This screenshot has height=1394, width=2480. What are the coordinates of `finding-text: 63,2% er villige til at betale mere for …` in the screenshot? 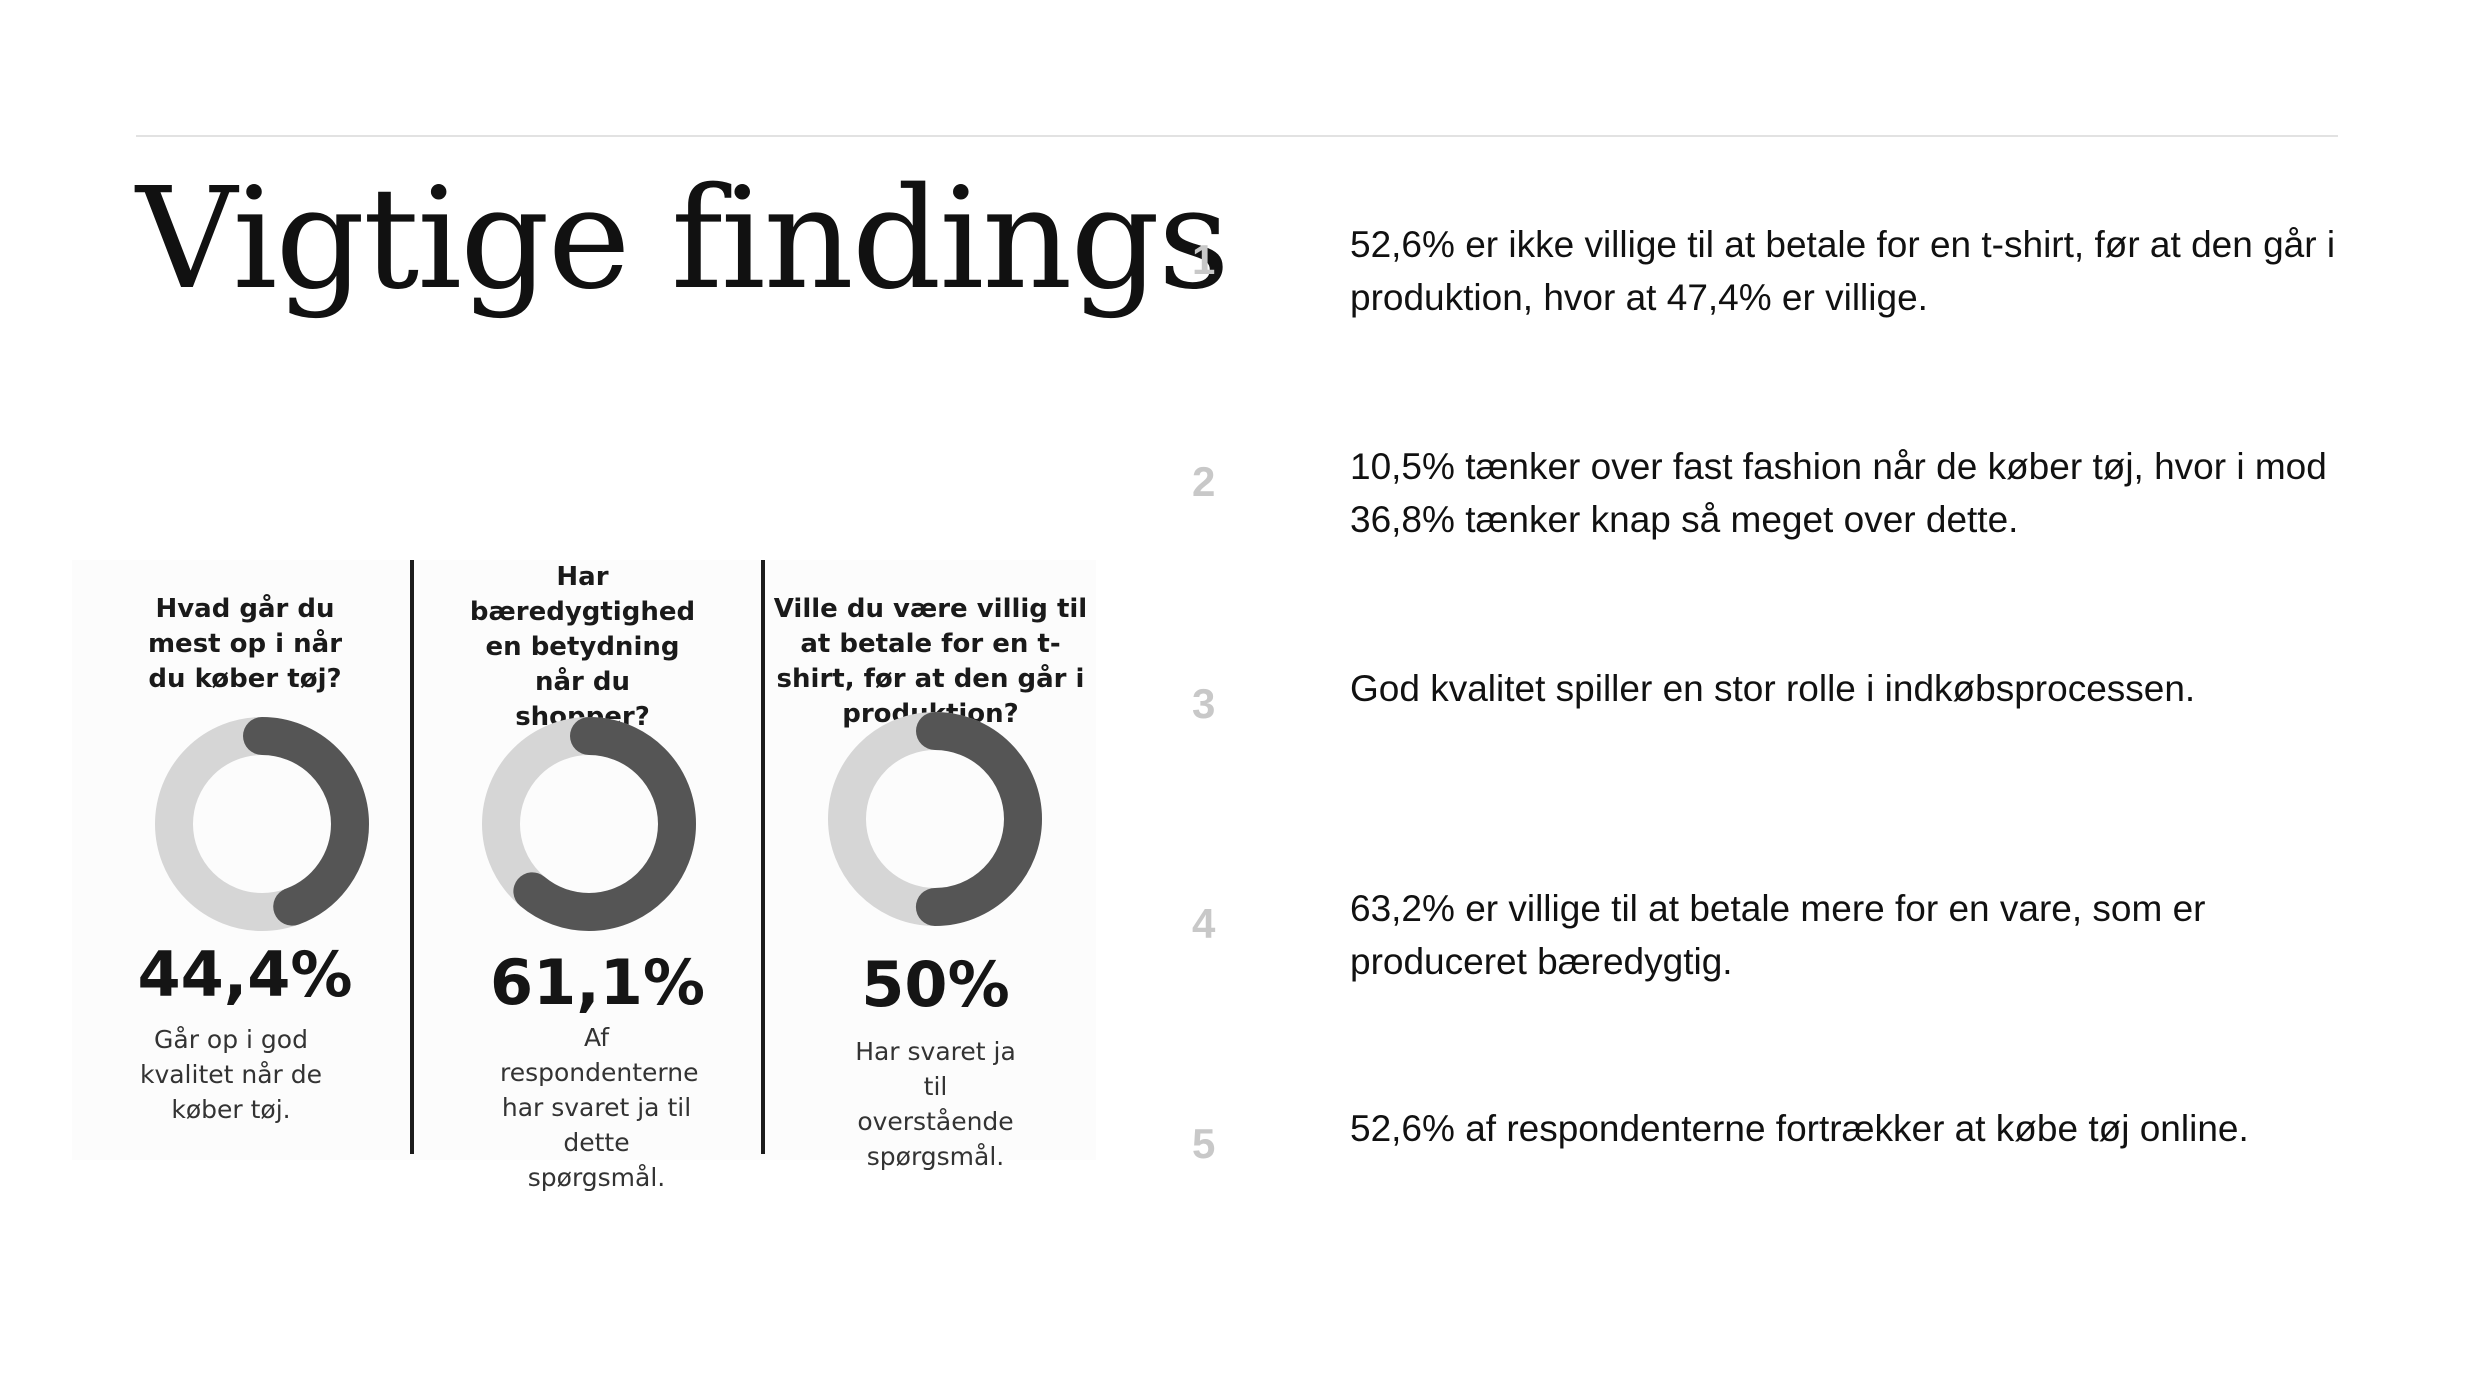 It's located at (1778, 935).